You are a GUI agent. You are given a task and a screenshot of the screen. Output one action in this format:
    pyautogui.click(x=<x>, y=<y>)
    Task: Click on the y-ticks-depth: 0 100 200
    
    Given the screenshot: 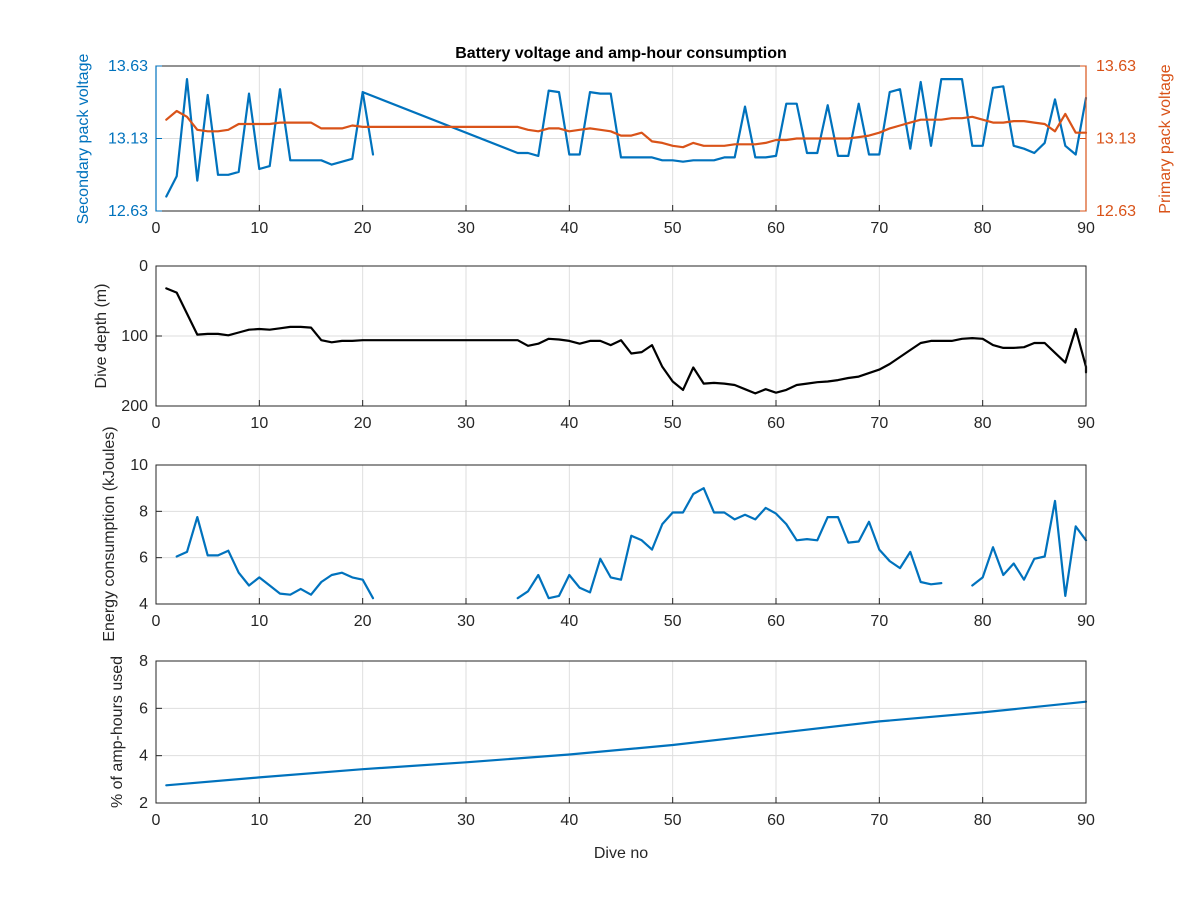 What is the action you would take?
    pyautogui.click(x=141, y=336)
    